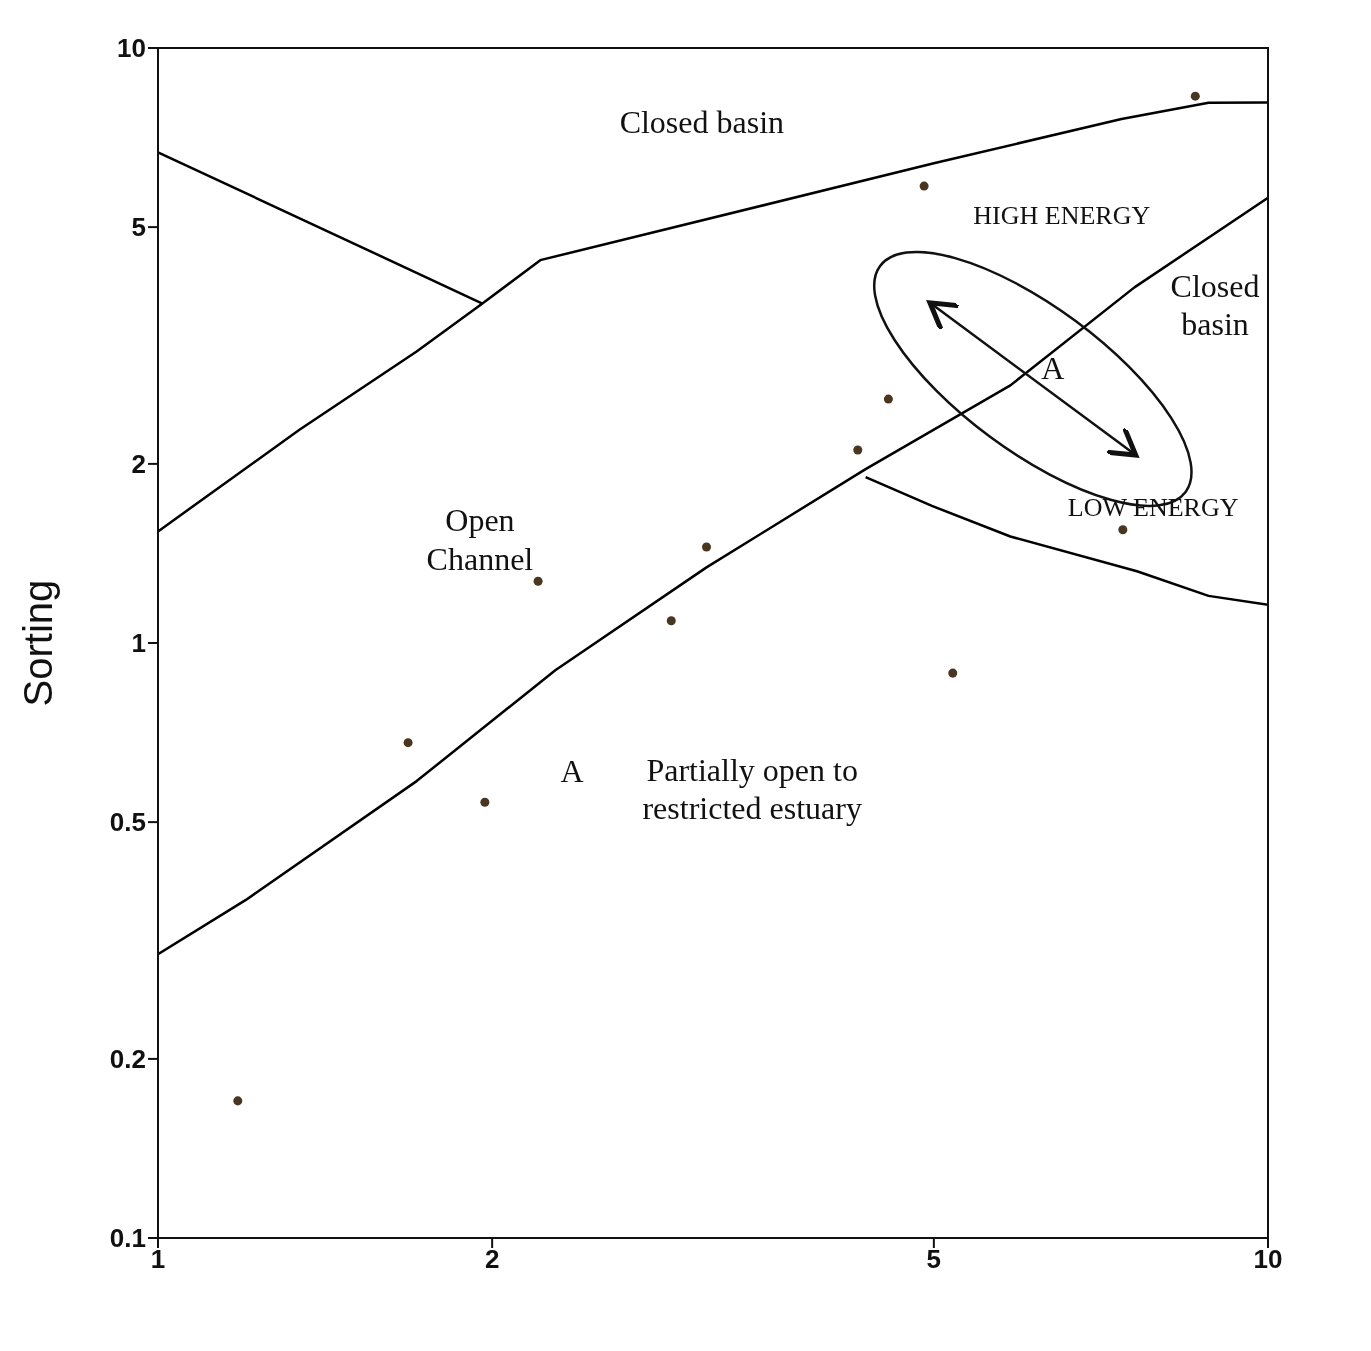 This screenshot has height=1351, width=1371. What do you see at coordinates (1268, 1259) in the screenshot?
I see `x-tick-label: 10` at bounding box center [1268, 1259].